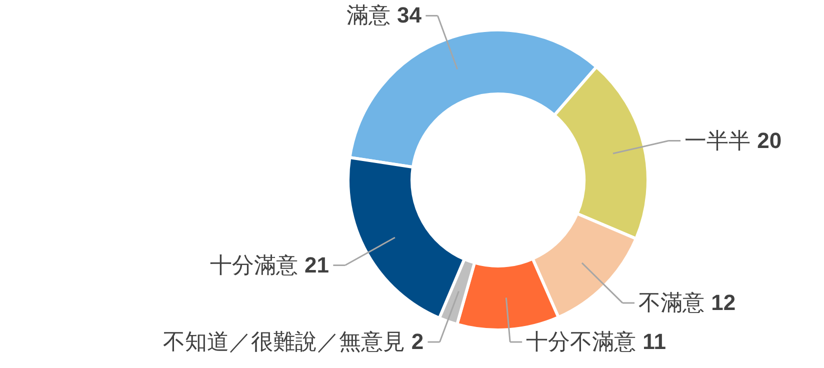 Image resolution: width=824 pixels, height=368 pixels. Describe the element at coordinates (723, 302) in the screenshot. I see `data-label: 12` at that location.